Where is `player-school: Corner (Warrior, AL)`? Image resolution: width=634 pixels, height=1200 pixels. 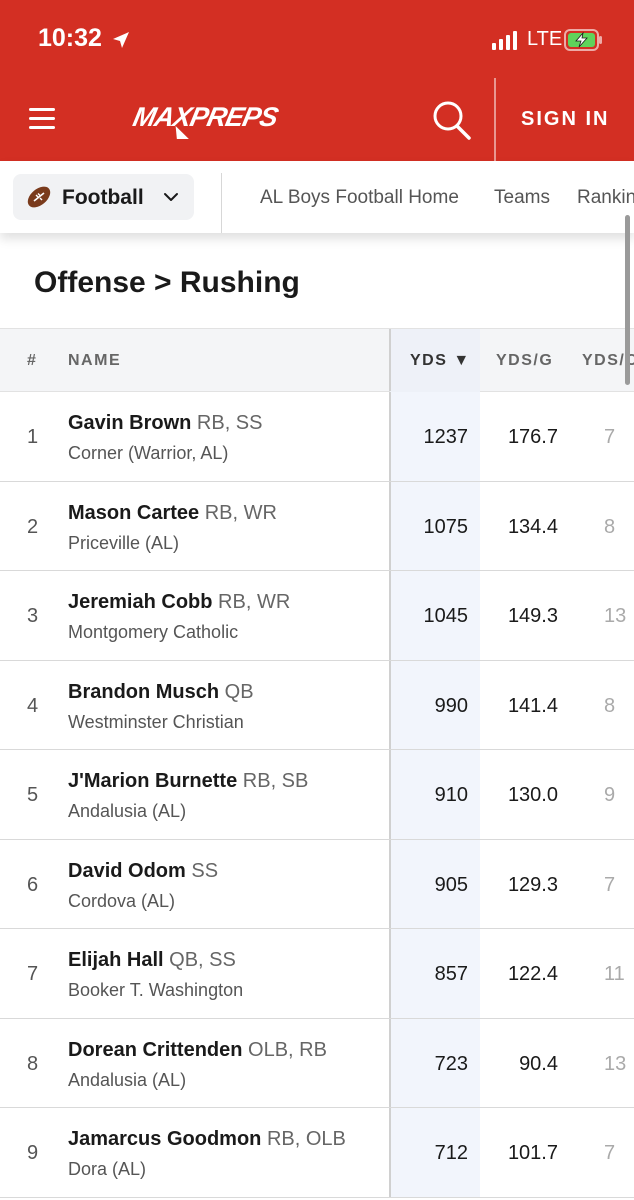 player-school: Corner (Warrior, AL) is located at coordinates (148, 453).